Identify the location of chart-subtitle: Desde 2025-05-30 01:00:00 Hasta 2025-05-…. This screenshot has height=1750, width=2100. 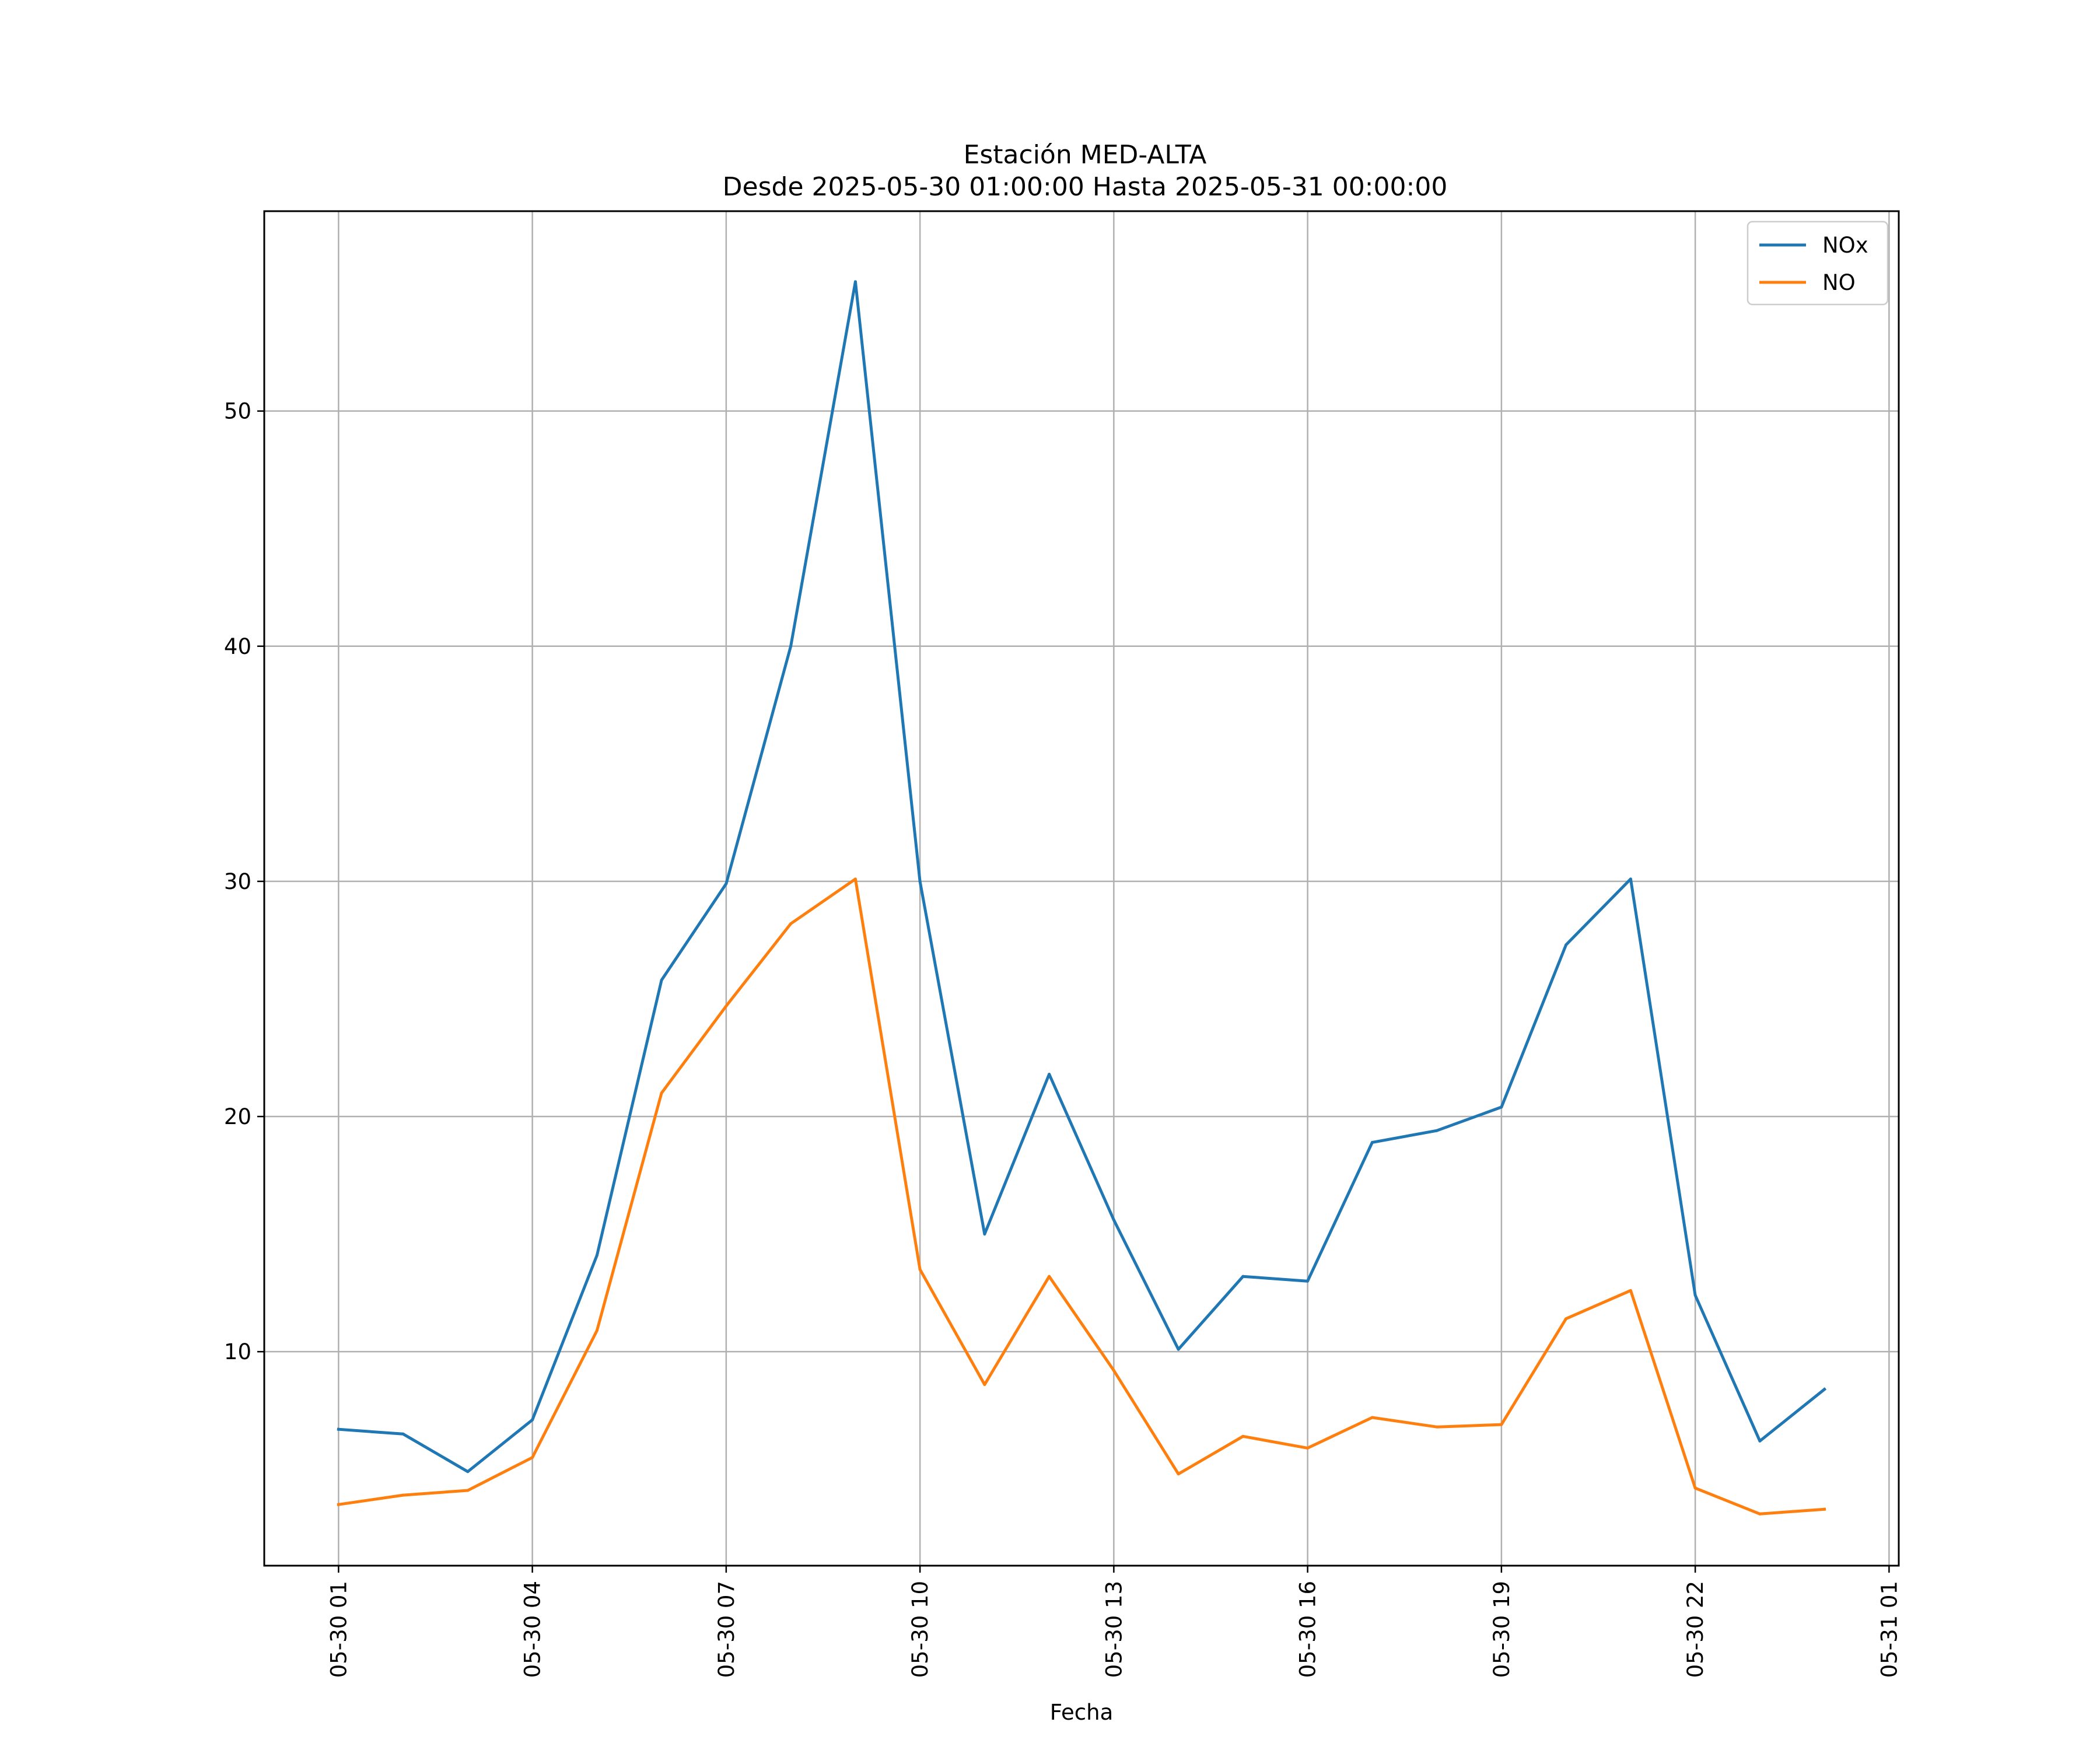
(1085, 187).